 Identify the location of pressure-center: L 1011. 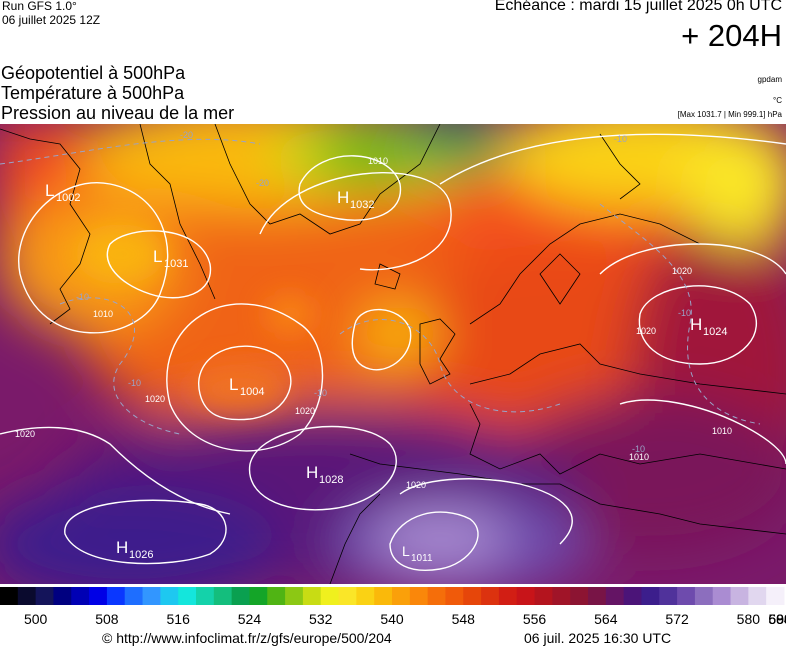
(417, 553).